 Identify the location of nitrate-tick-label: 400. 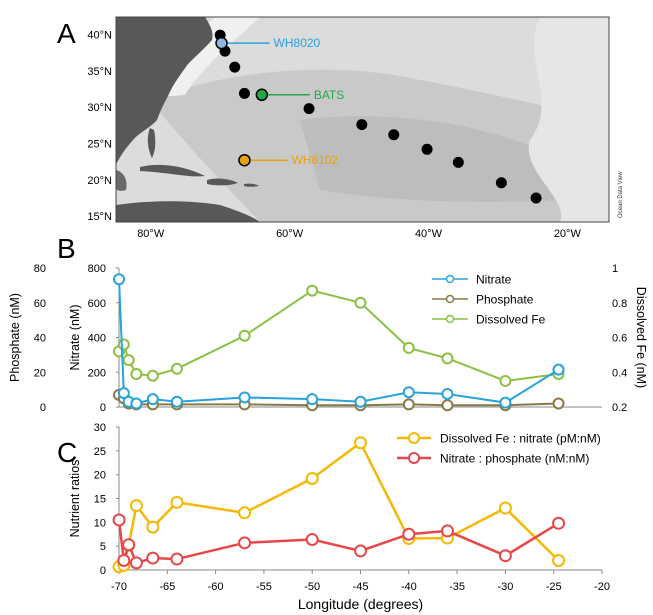
(97, 339).